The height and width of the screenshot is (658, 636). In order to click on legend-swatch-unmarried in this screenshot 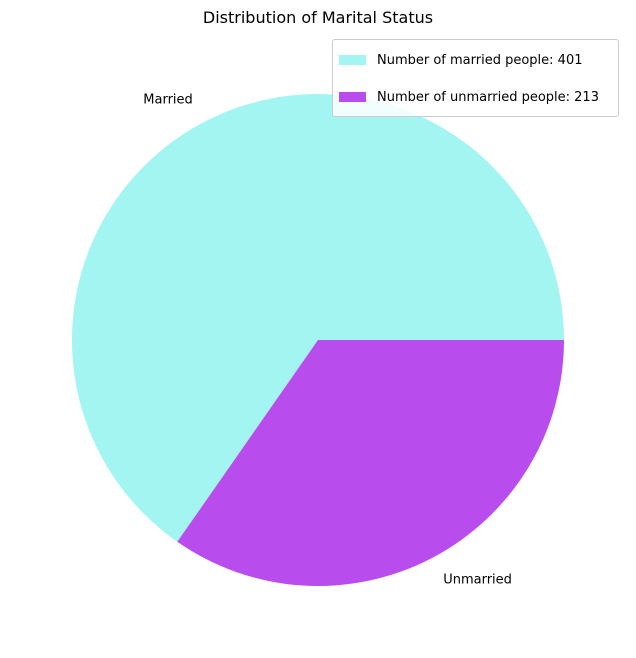, I will do `click(352, 97)`.